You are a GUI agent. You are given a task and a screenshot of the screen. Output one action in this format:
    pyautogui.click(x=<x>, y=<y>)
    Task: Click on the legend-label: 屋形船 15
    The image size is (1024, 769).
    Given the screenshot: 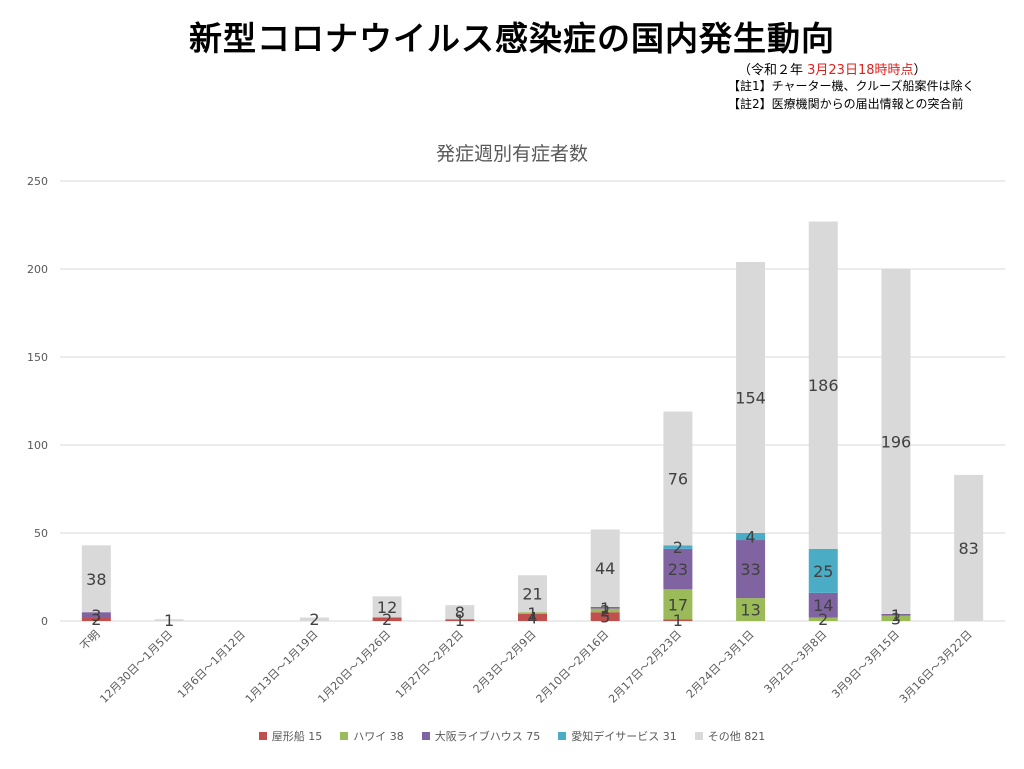 What is the action you would take?
    pyautogui.click(x=297, y=736)
    